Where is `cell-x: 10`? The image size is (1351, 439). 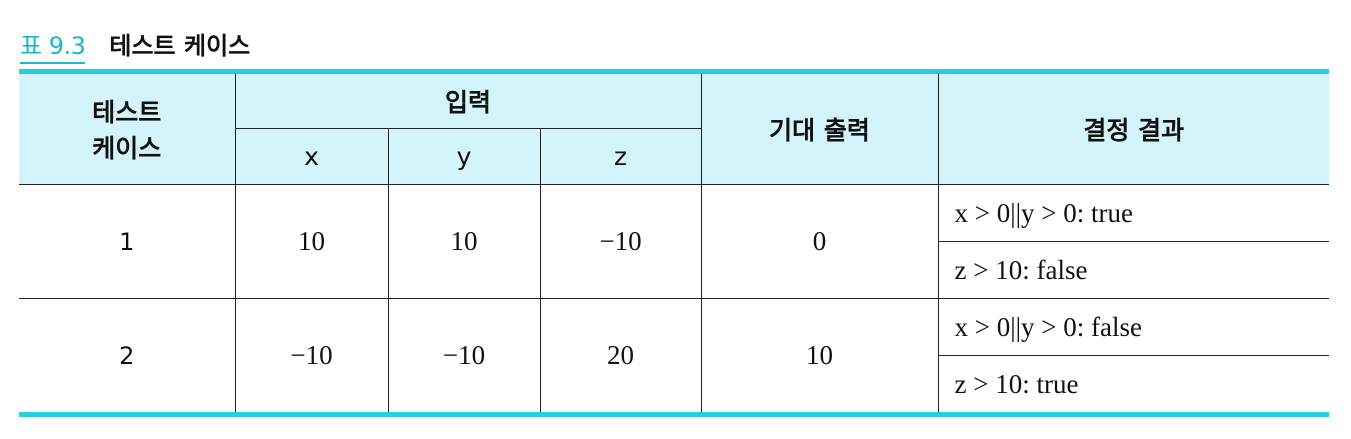 cell-x: 10 is located at coordinates (311, 241).